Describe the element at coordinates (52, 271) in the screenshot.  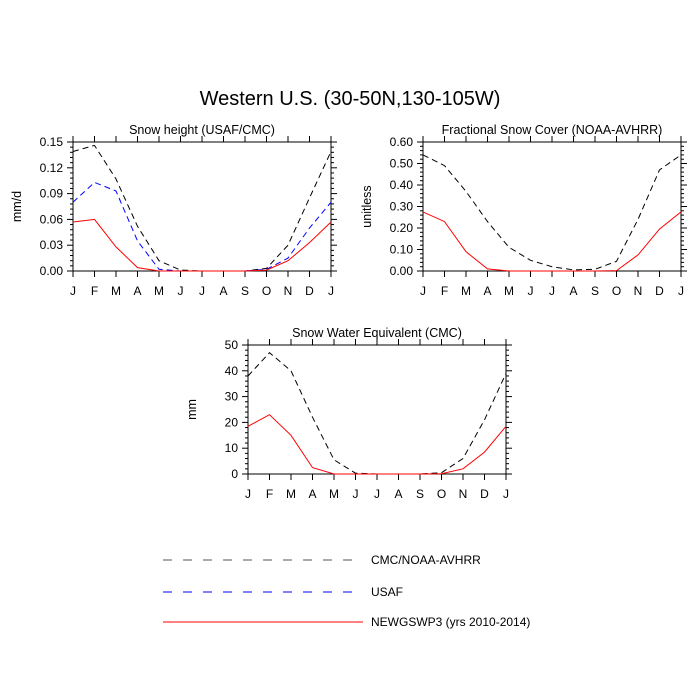
I see `snow-height-ytick-label: 0.00` at that location.